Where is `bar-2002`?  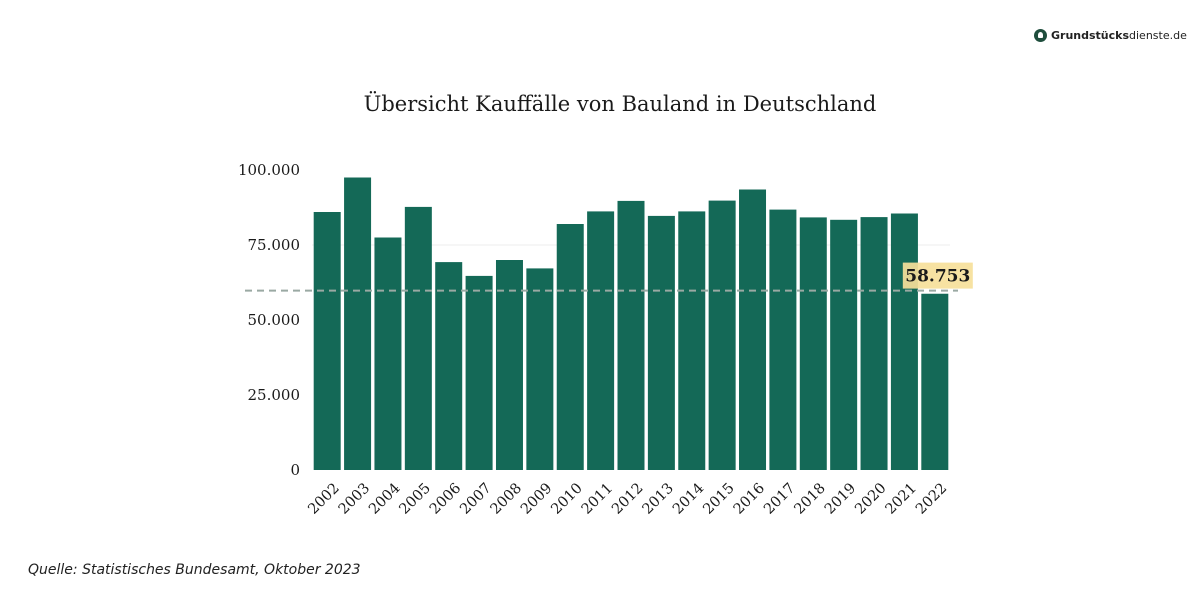 bar-2002 is located at coordinates (327, 341).